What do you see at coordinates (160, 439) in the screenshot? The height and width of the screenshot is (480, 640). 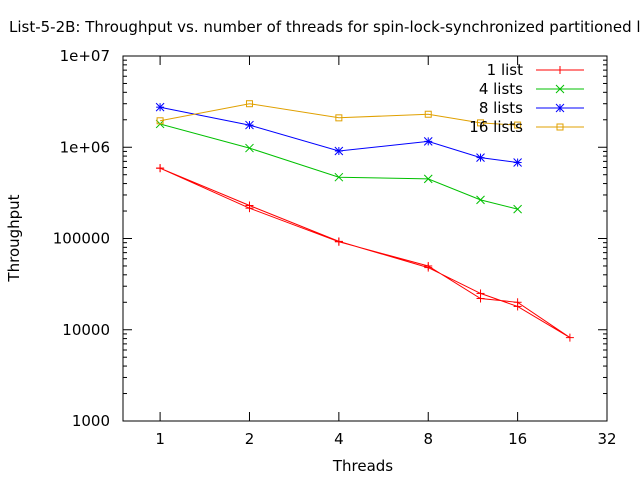 I see `x-tick-label: 1` at bounding box center [160, 439].